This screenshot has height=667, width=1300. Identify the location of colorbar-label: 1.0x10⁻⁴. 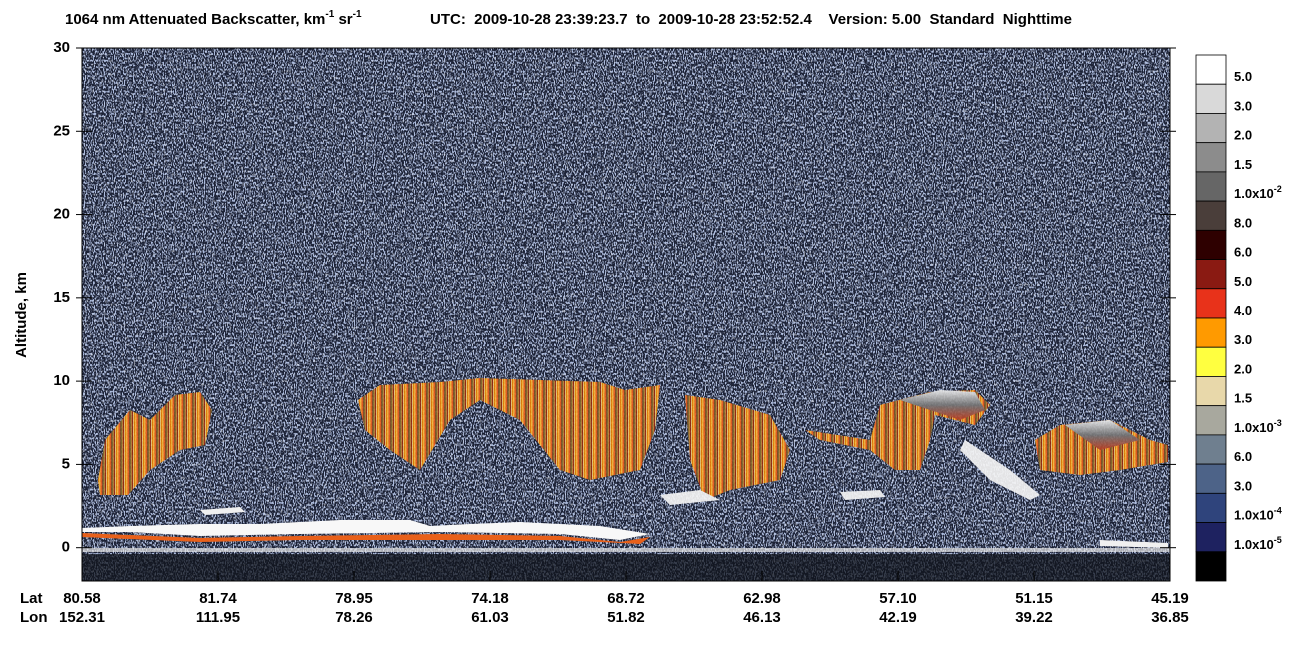
(1258, 514).